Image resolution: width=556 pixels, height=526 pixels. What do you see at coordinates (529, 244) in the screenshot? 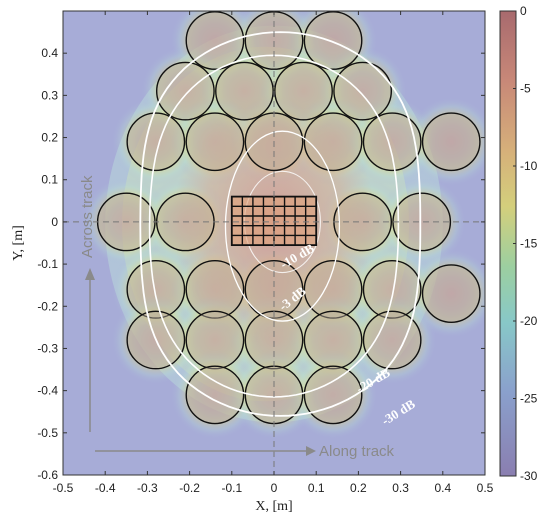
I see `colorbar-tick-label: -15` at bounding box center [529, 244].